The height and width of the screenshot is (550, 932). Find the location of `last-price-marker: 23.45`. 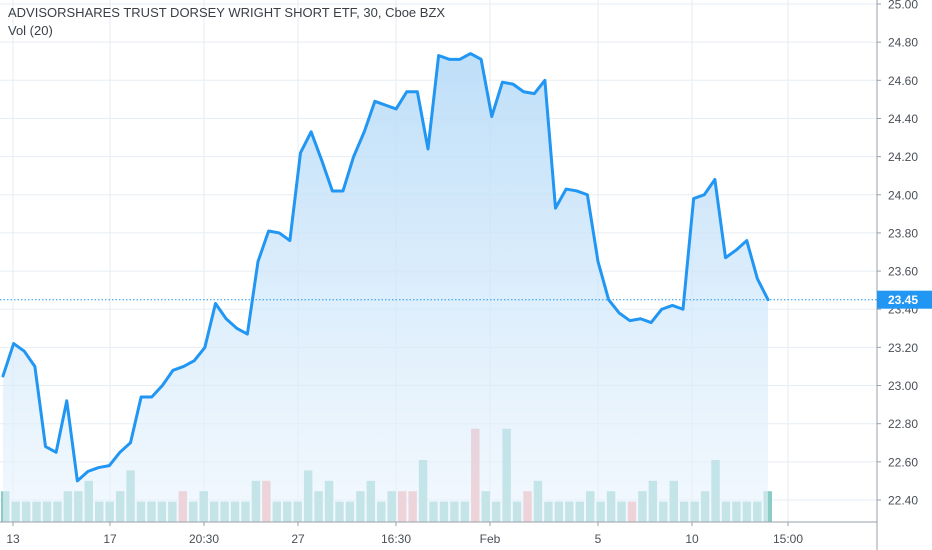

last-price-marker: 23.45 is located at coordinates (466, 299).